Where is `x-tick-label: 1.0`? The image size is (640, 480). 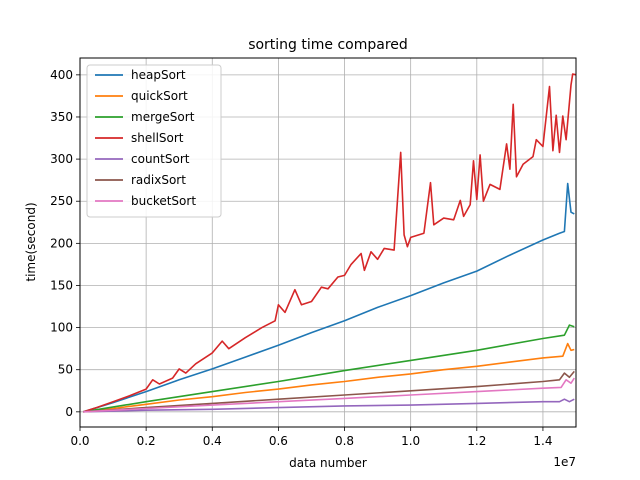 x-tick-label: 1.0 is located at coordinates (410, 441).